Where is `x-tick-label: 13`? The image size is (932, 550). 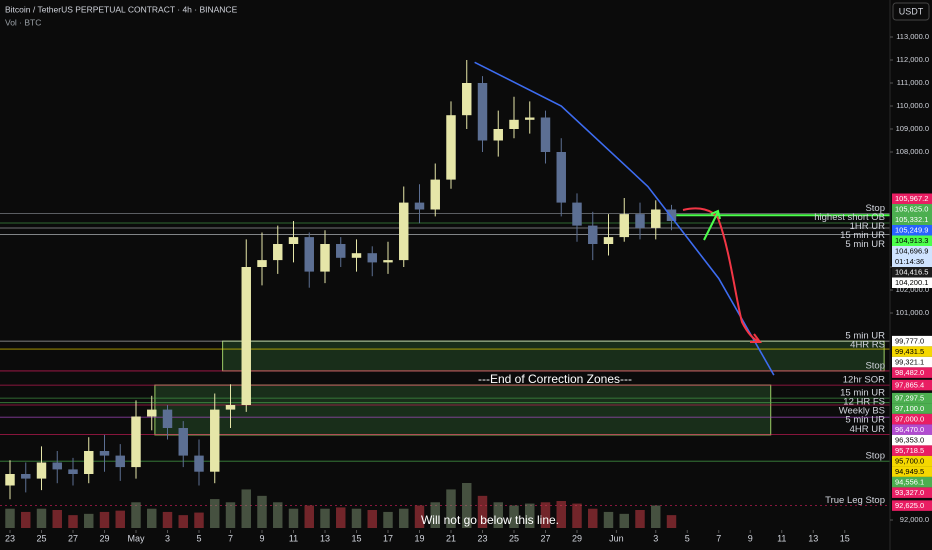 x-tick-label: 13 is located at coordinates (325, 538).